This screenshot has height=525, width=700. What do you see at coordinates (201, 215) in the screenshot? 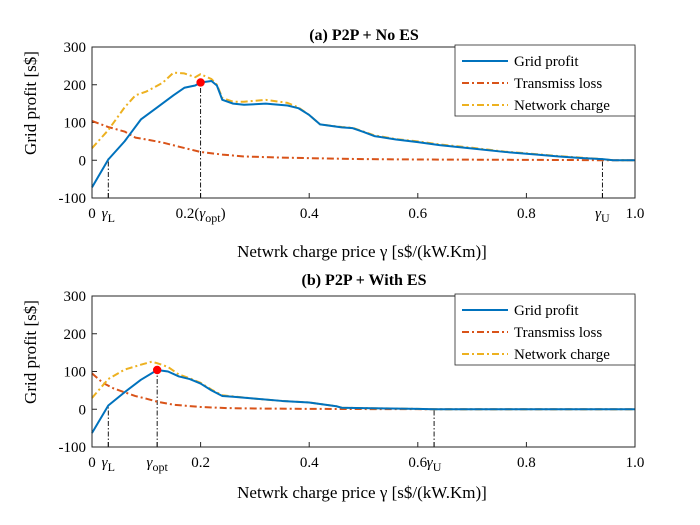
I see `chart-a-xtick-label: 0.2(γopt)` at bounding box center [201, 215].